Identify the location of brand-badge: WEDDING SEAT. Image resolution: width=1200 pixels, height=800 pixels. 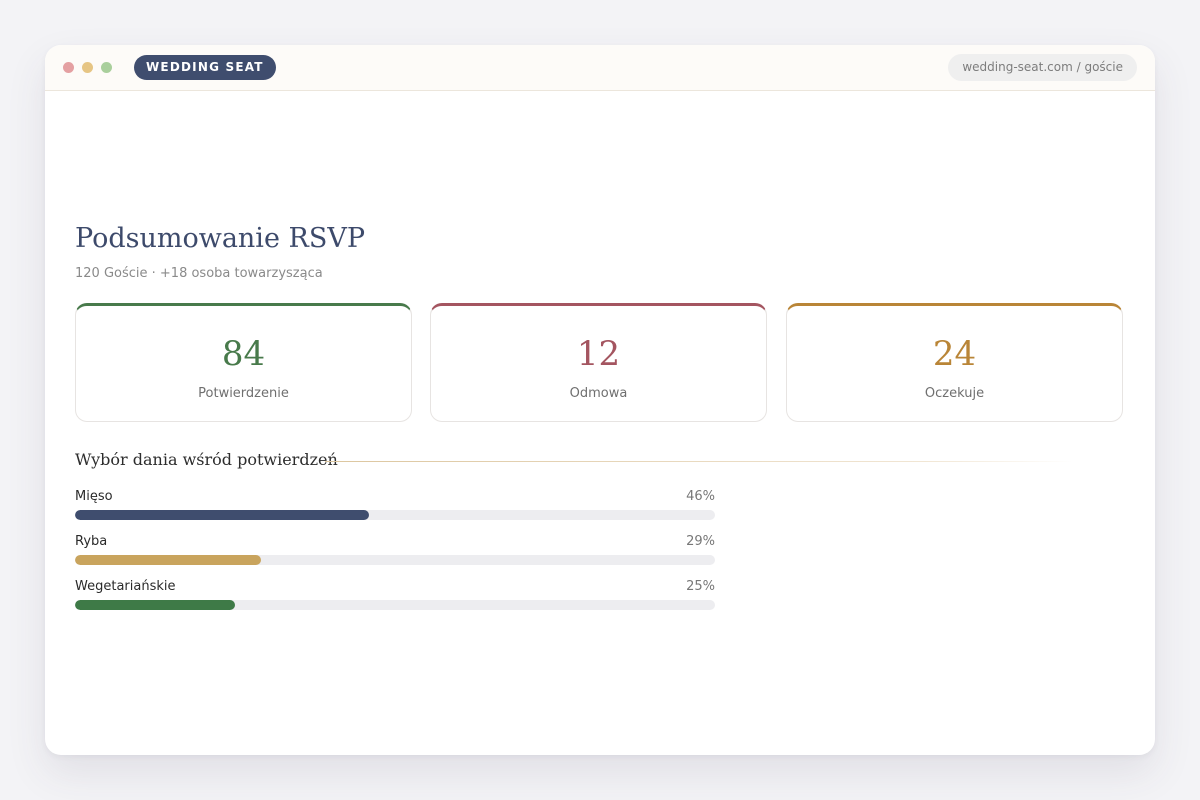
(205, 67).